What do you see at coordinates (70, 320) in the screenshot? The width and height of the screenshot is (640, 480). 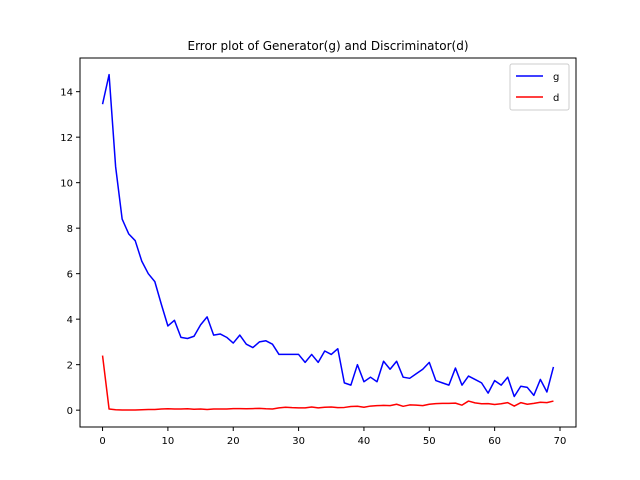 I see `y-tick-label: 4` at bounding box center [70, 320].